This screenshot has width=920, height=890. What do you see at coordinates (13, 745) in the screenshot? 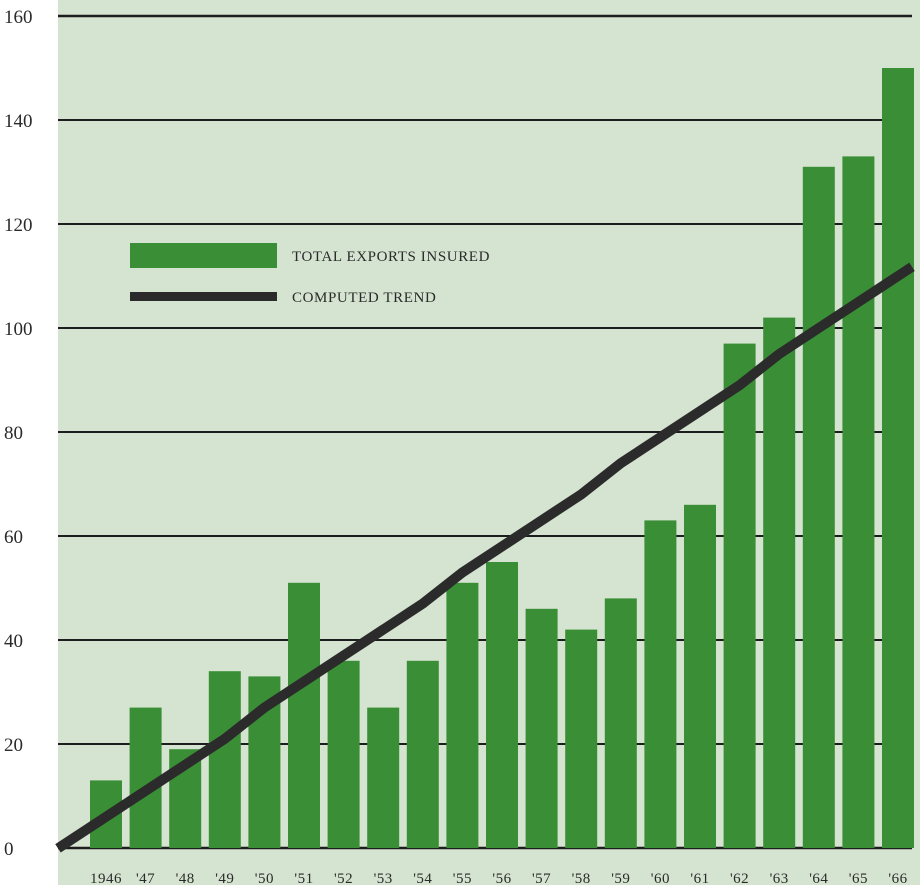
I see `y-tick-label: 20` at bounding box center [13, 745].